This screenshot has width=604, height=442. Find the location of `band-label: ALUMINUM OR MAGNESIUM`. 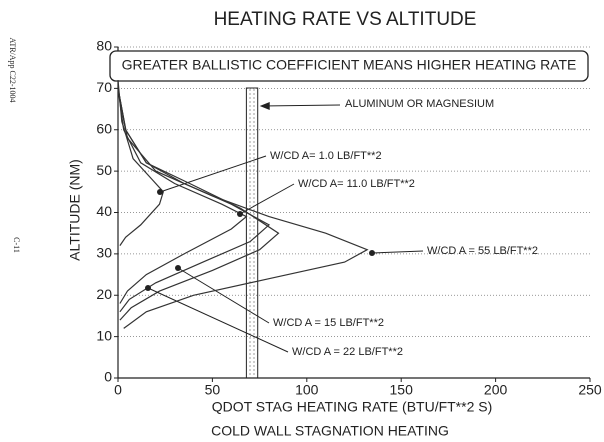

band-label: ALUMINUM OR MAGNESIUM is located at coordinates (419, 104).